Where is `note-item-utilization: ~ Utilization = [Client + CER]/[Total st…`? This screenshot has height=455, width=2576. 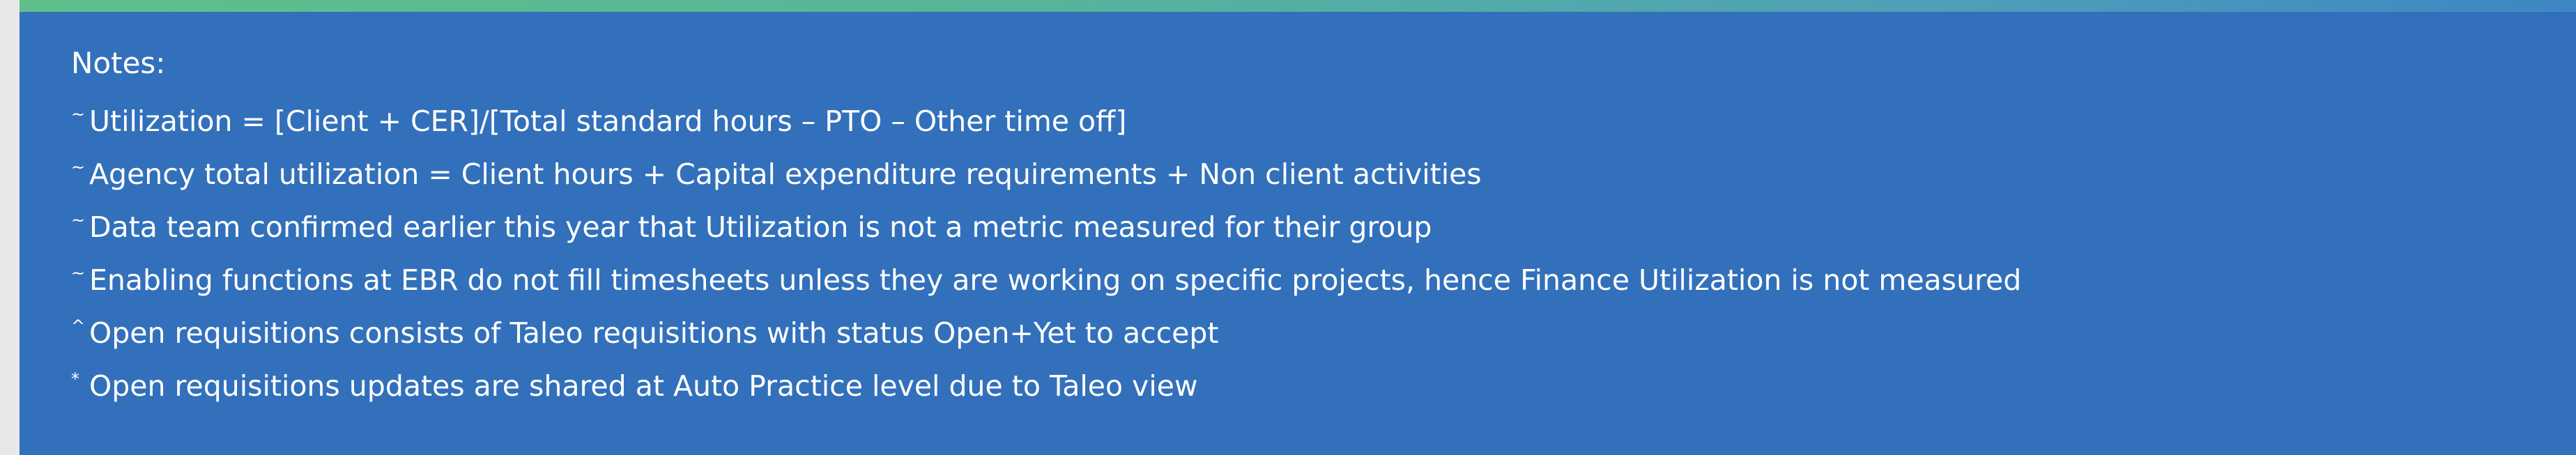 note-item-utilization: ~ Utilization = [Client + CER]/[Total st… is located at coordinates (1290, 122).